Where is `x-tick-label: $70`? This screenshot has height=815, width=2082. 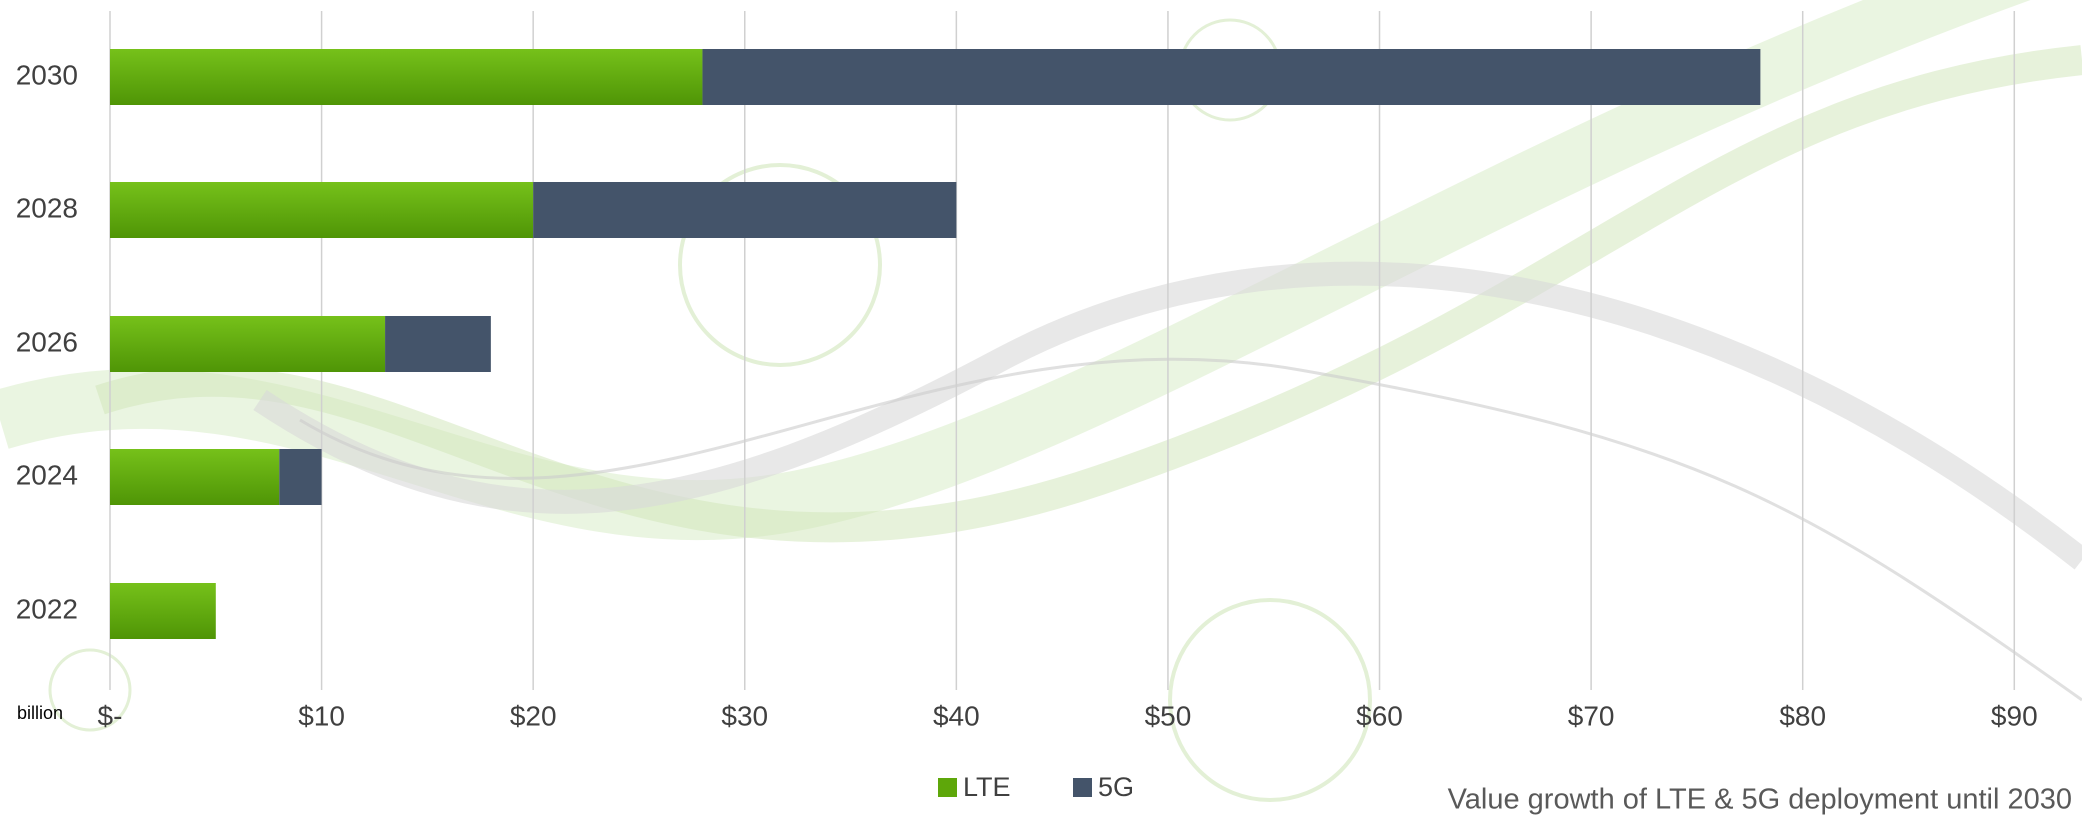
x-tick-label: $70 is located at coordinates (1591, 715).